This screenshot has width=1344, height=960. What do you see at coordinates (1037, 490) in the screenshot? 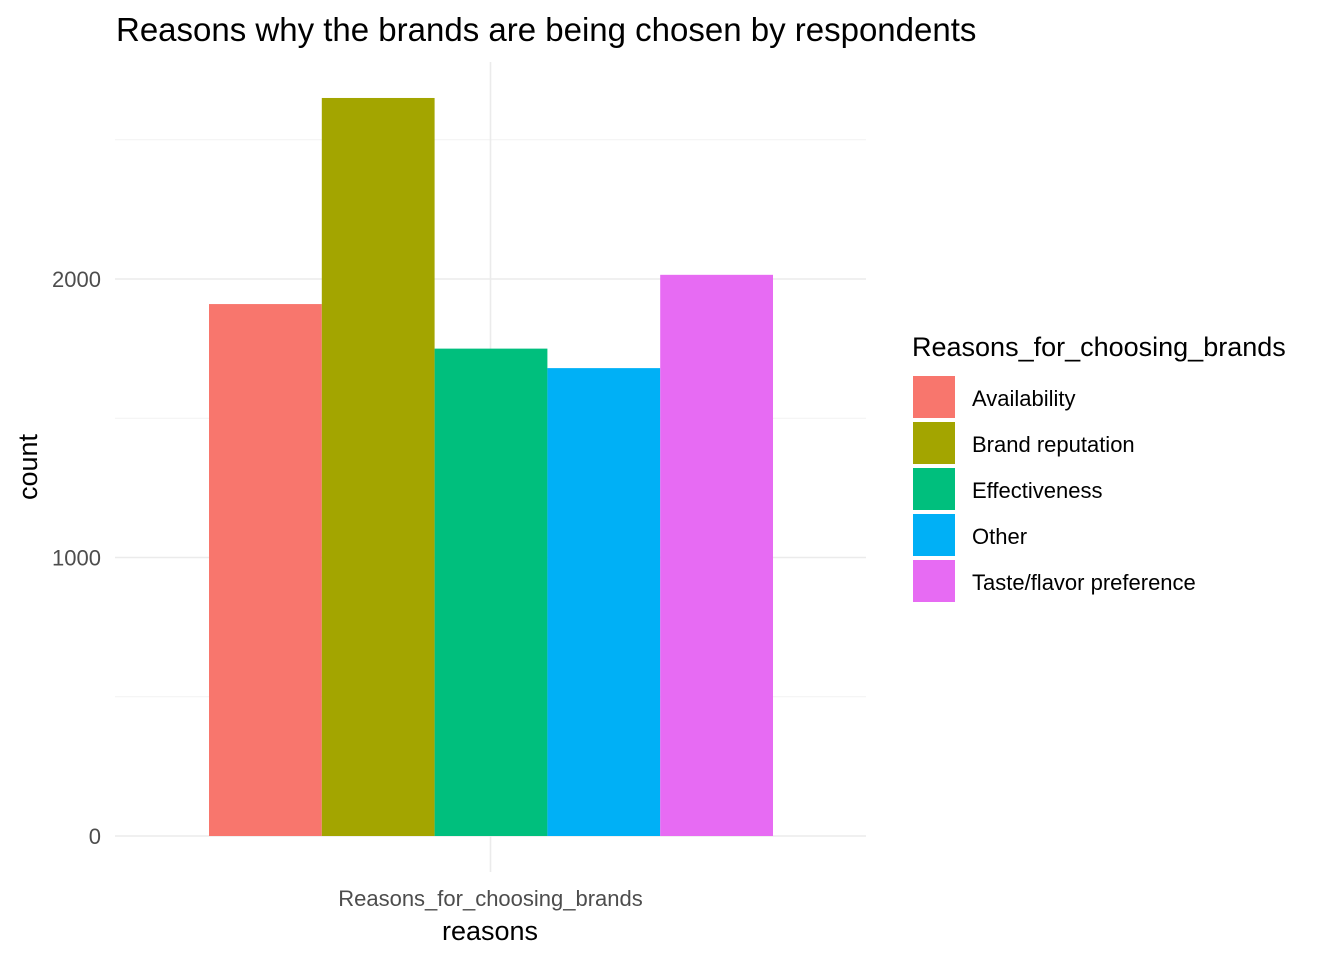
I see `legend-label: Effectiveness` at bounding box center [1037, 490].